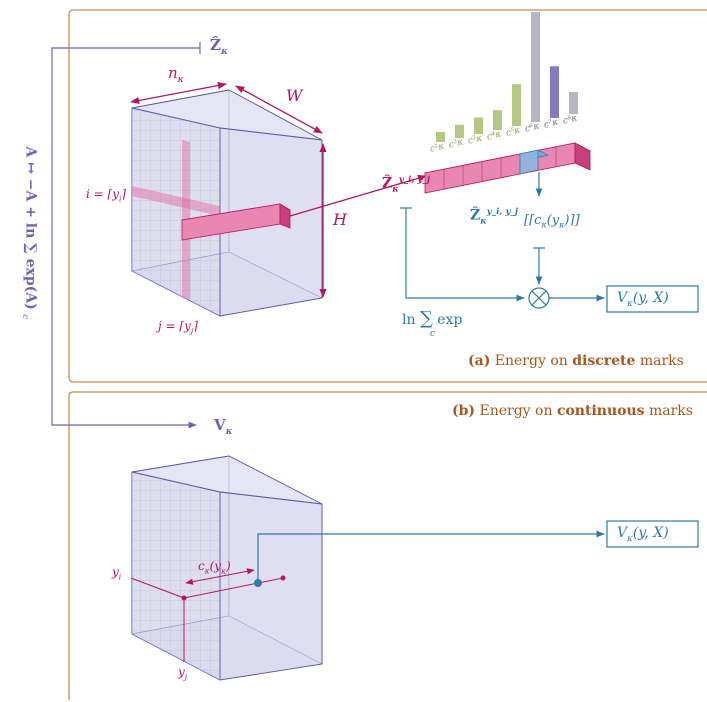 The height and width of the screenshot is (702, 707). What do you see at coordinates (432, 318) in the screenshot?
I see `lse-label: ln ∑ exp` at bounding box center [432, 318].